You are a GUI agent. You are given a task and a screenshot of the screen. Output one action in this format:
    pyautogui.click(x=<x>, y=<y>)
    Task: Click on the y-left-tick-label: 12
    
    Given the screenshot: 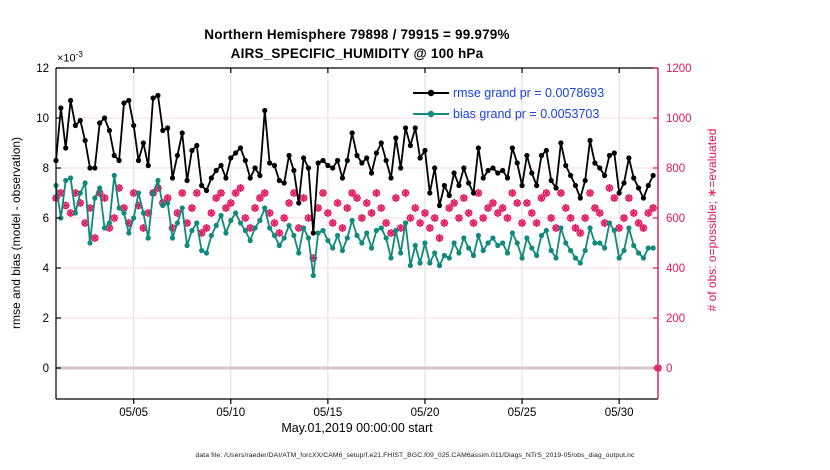 What is the action you would take?
    pyautogui.click(x=42, y=69)
    